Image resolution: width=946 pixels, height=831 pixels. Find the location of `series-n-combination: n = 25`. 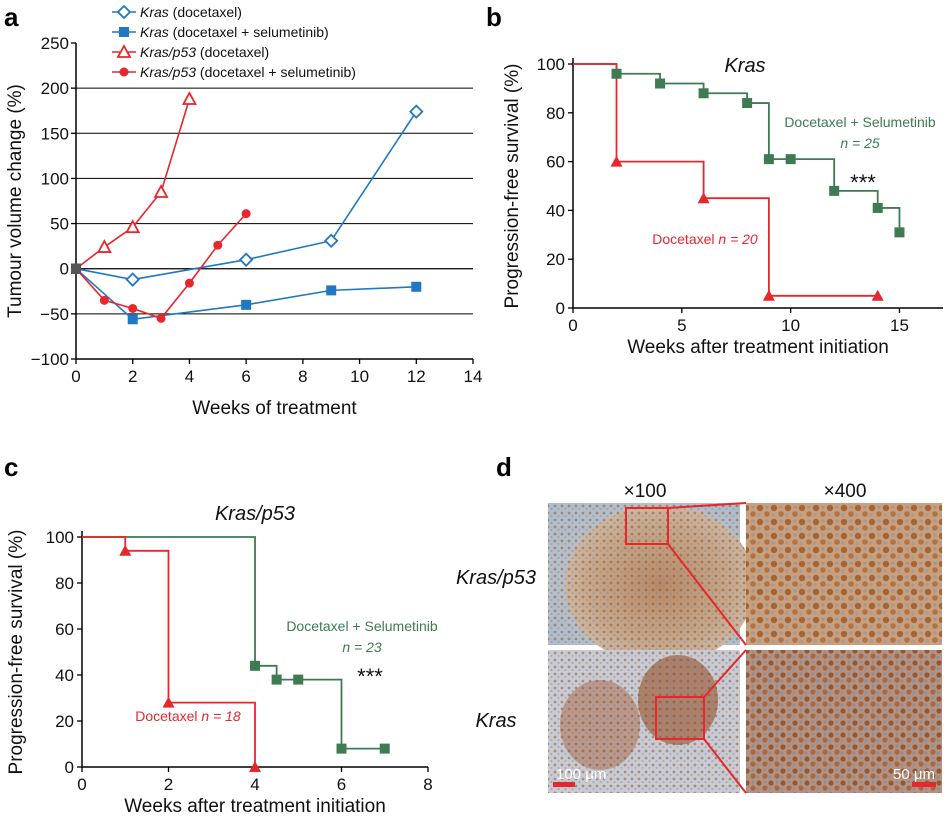

series-n-combination: n = 25 is located at coordinates (860, 143).